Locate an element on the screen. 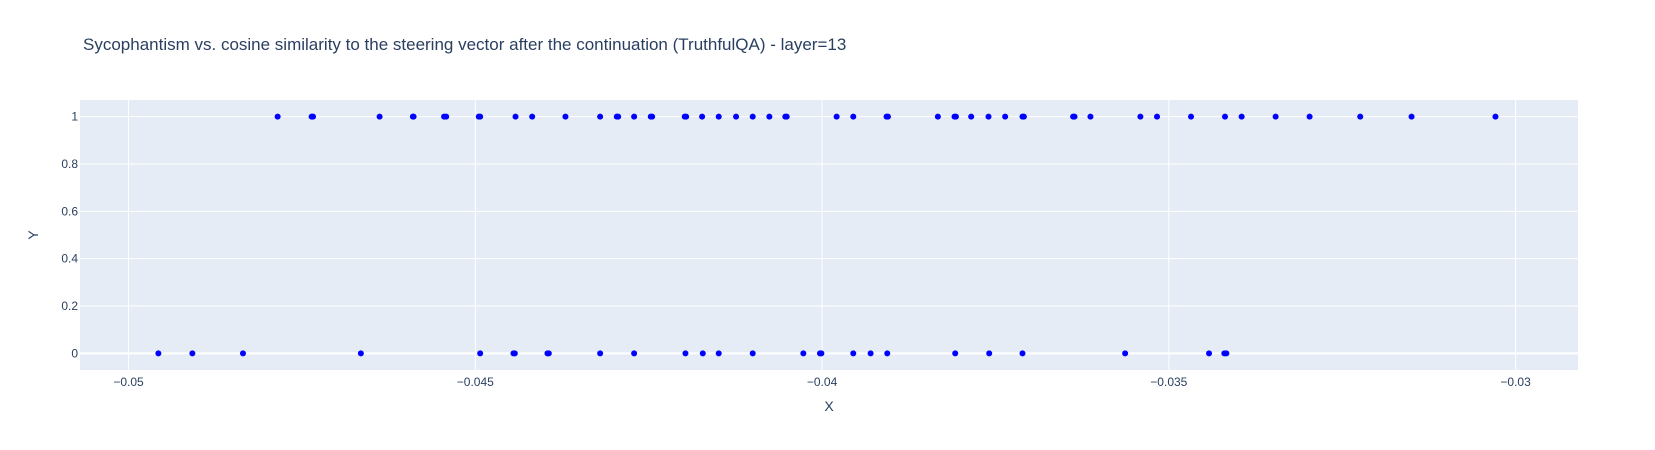 The height and width of the screenshot is (450, 1655). y-tick-label: 0.4 is located at coordinates (69, 259).